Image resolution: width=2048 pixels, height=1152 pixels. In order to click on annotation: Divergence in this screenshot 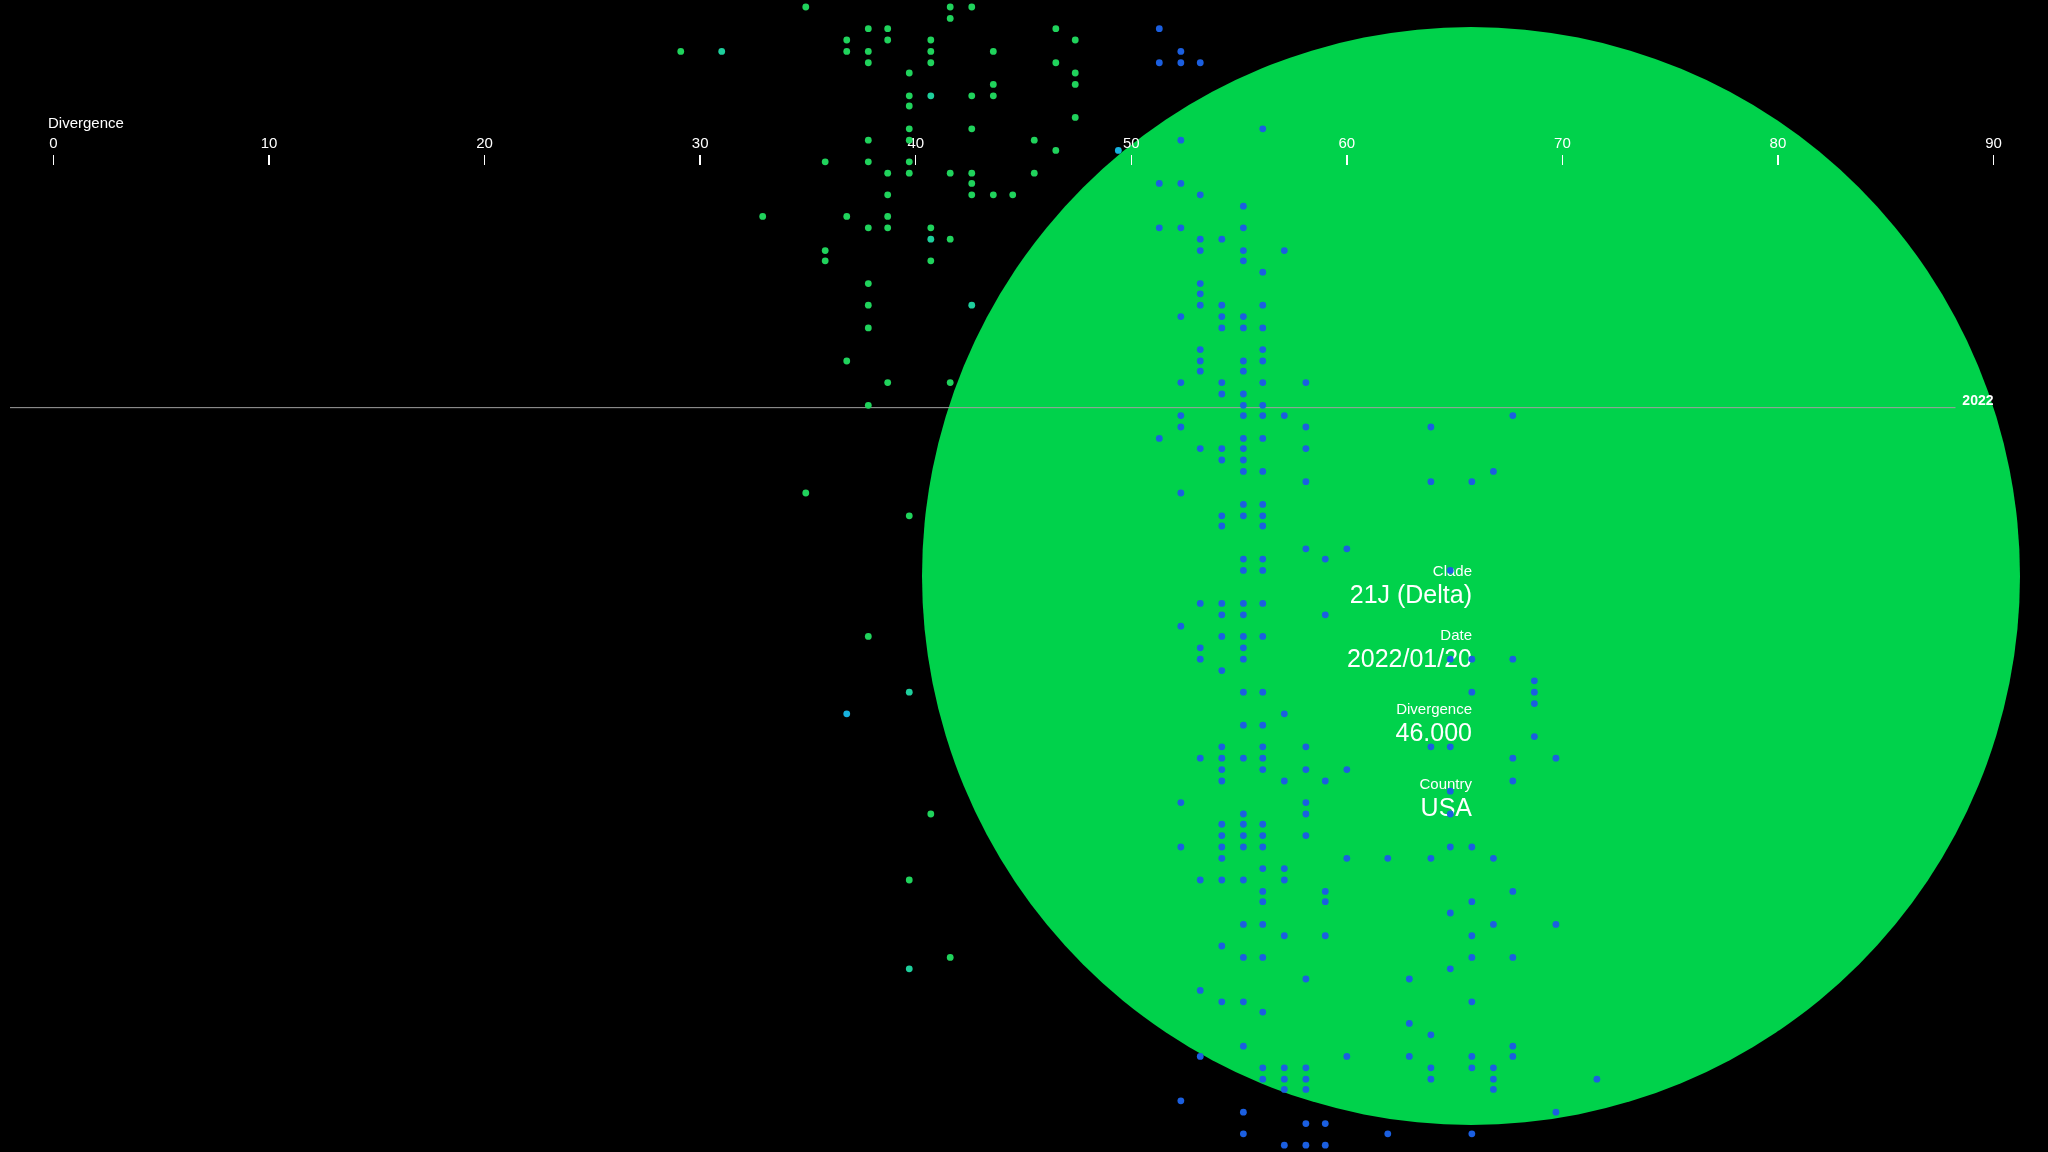, I will do `click(1434, 709)`.